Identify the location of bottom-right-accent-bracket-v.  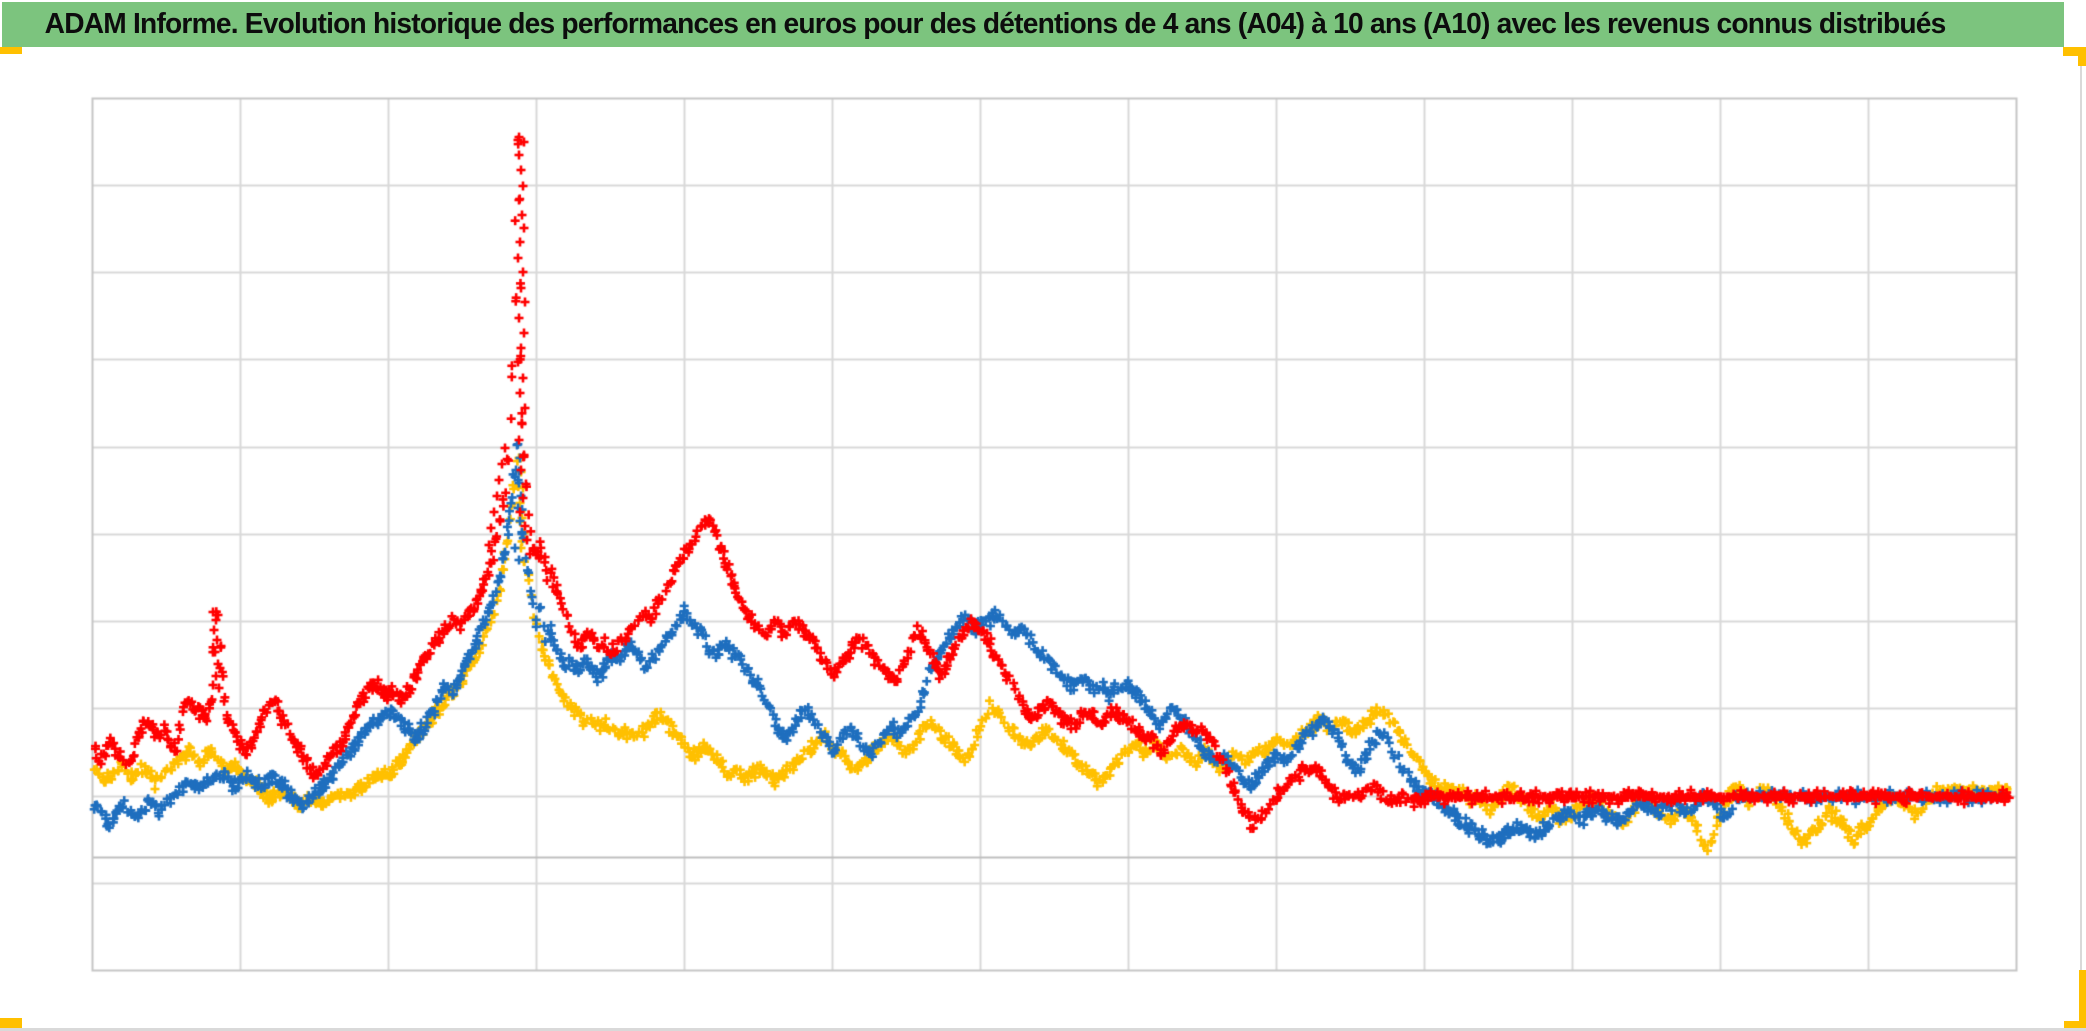
(2082, 1000).